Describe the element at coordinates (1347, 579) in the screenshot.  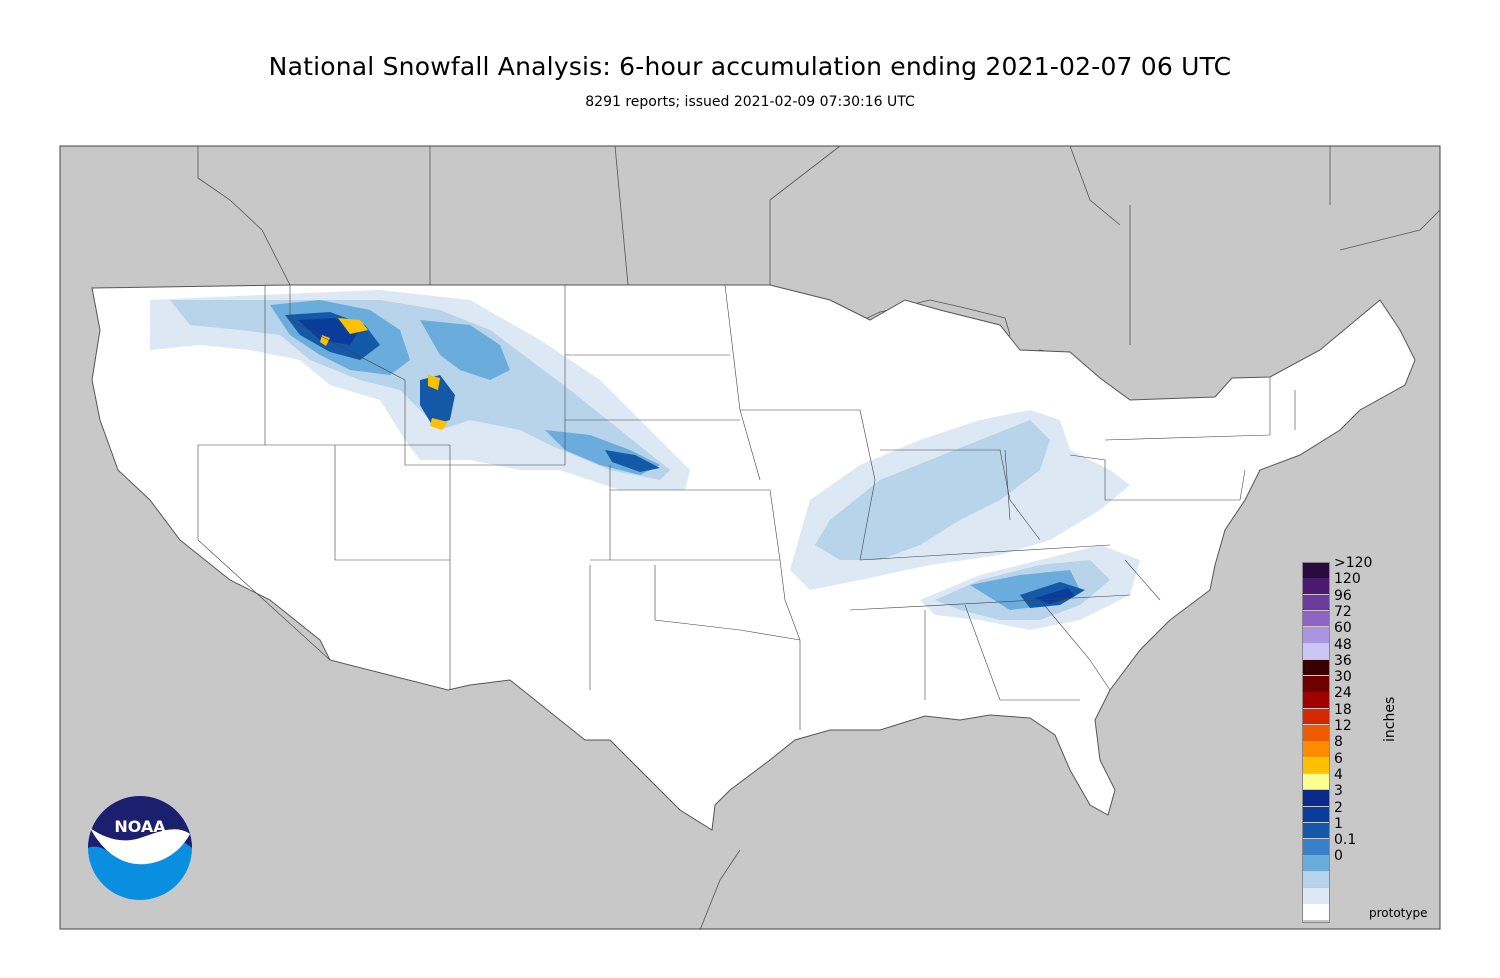
I see `legend-label: 120` at that location.